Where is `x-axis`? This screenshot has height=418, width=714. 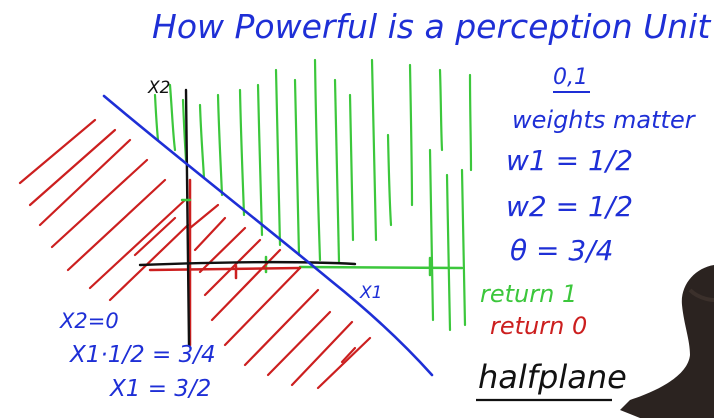 x-axis is located at coordinates (247, 263).